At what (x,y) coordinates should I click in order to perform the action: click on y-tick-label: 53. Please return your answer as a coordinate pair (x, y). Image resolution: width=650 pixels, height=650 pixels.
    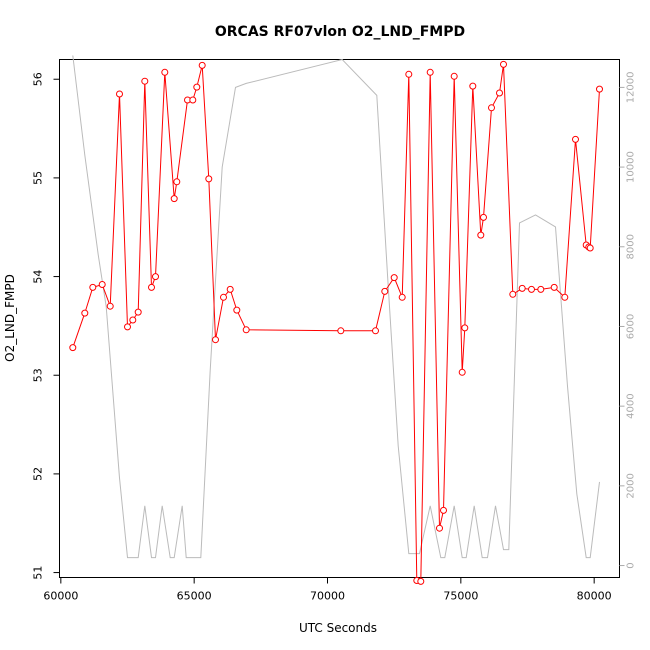
    Looking at the image, I should click on (38, 375).